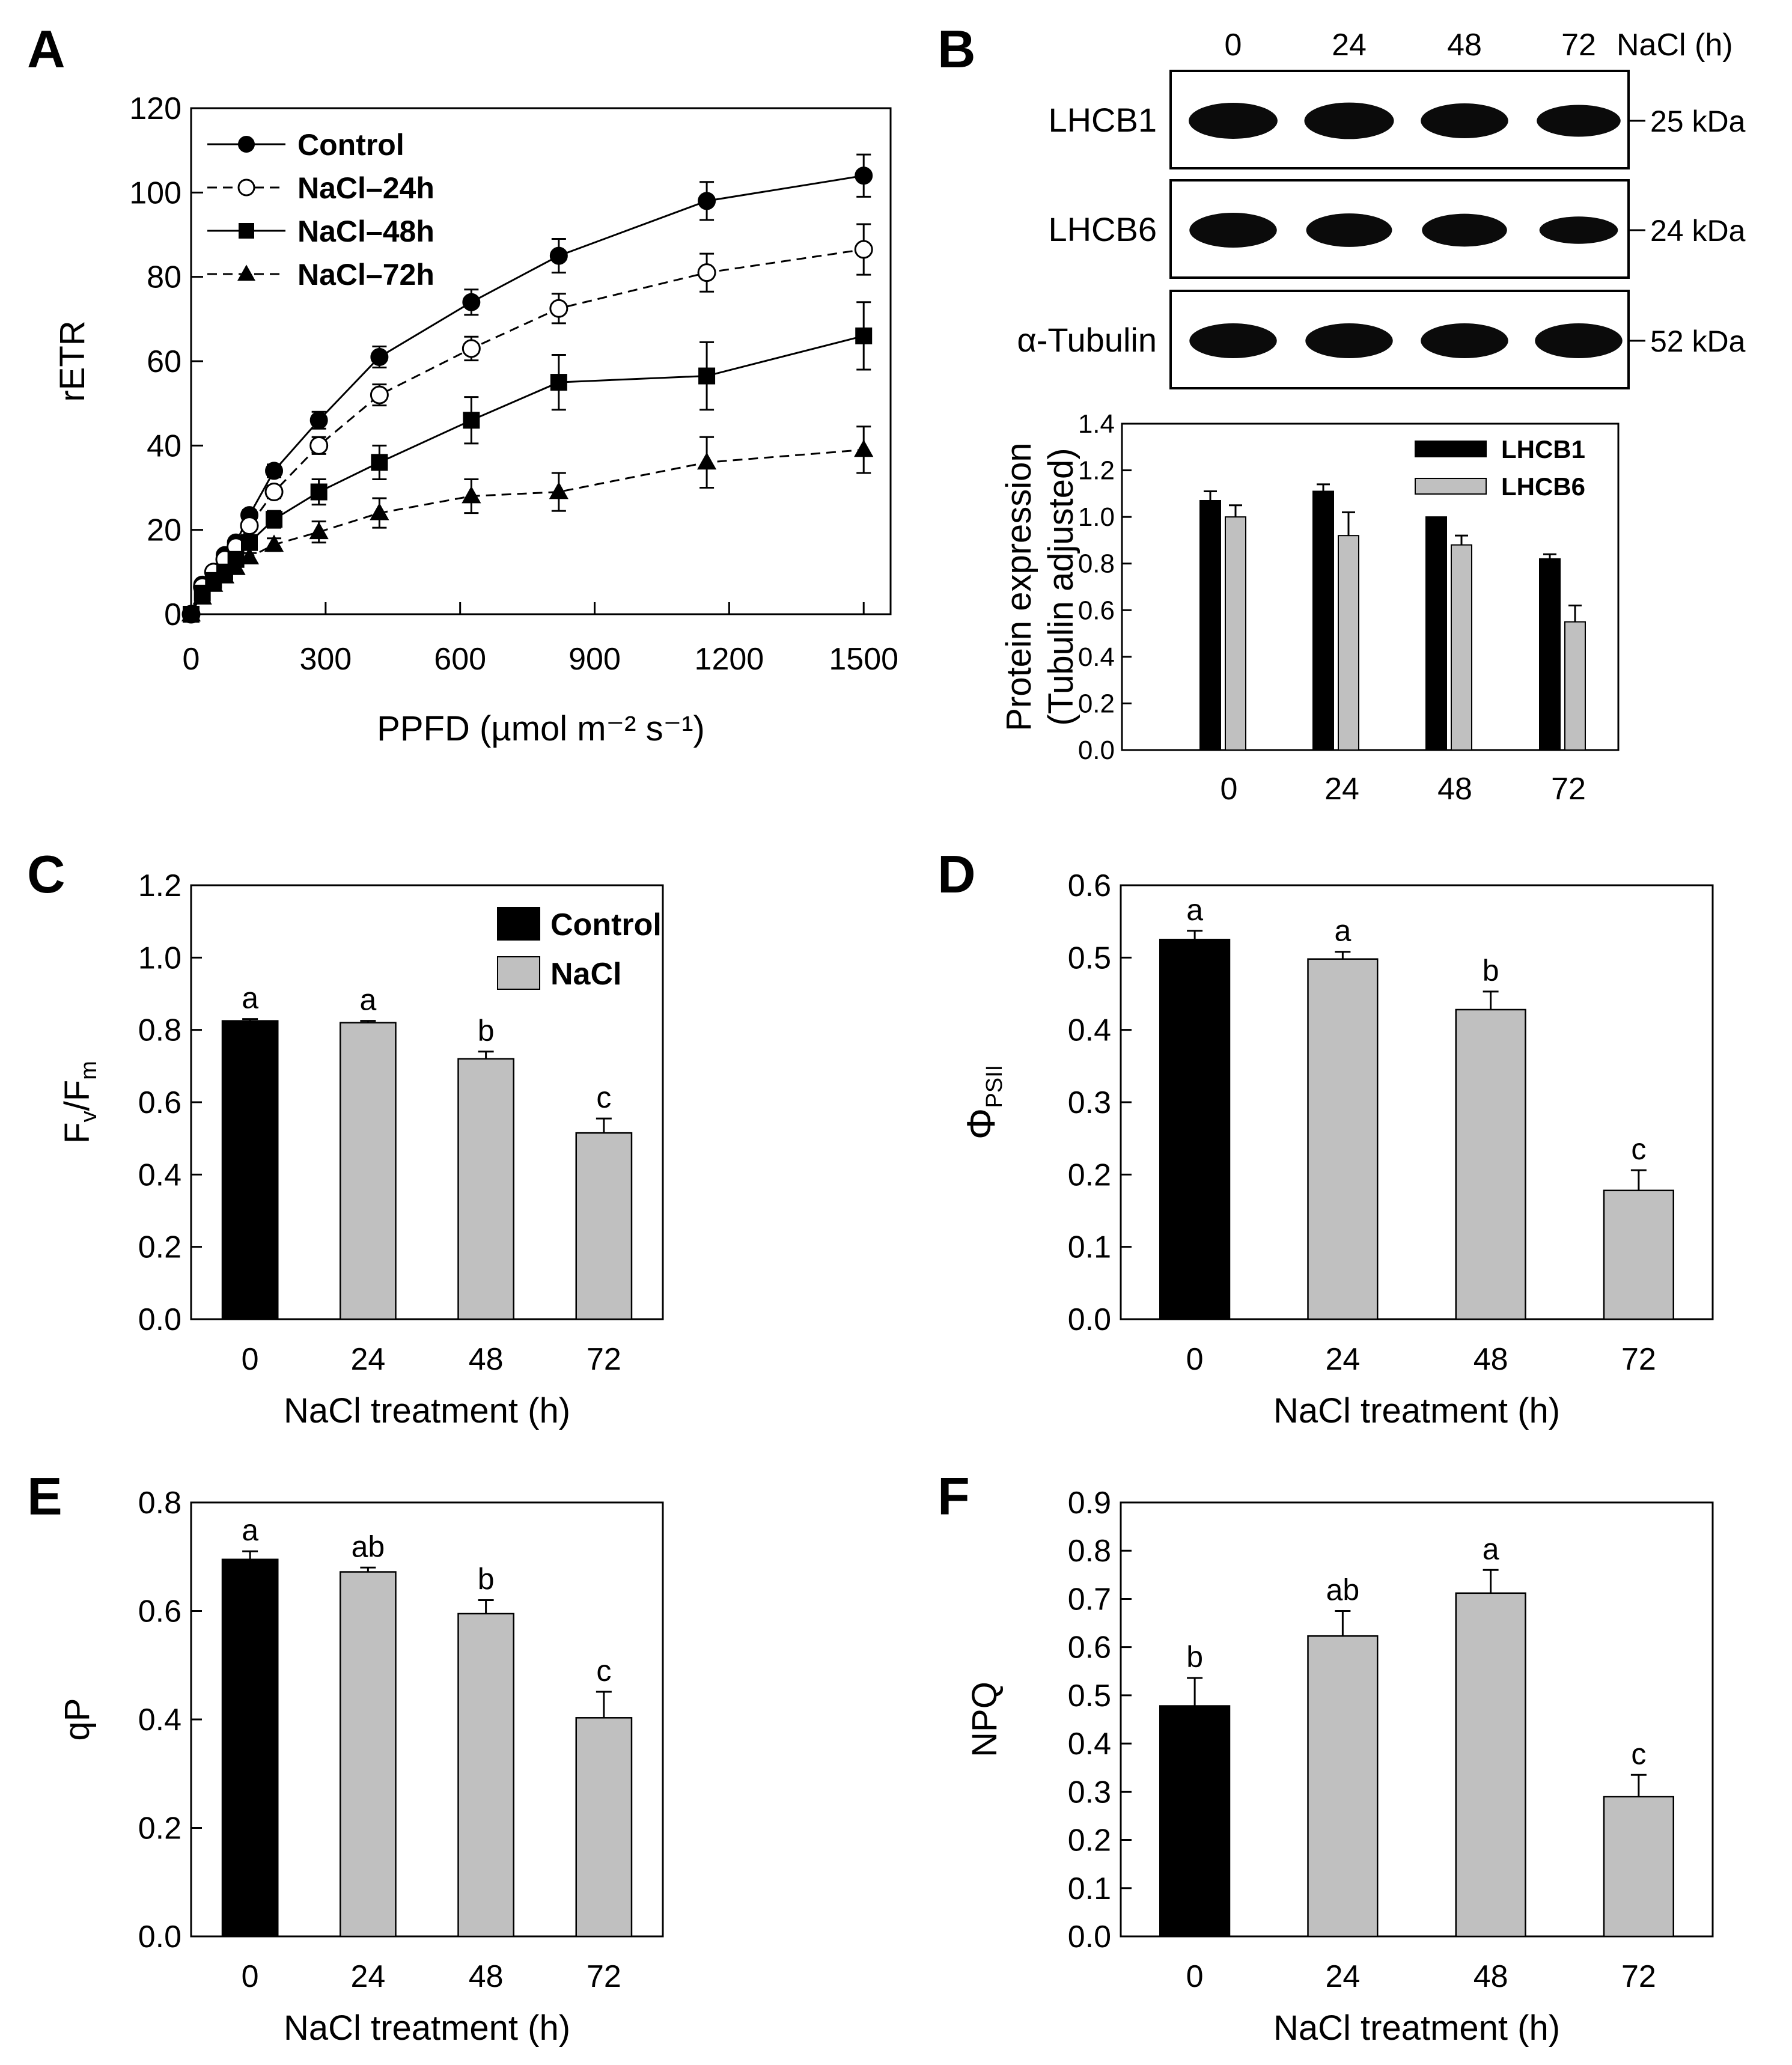 This screenshot has height=2065, width=1792. I want to click on y-axis-title: NPQ, so click(984, 1719).